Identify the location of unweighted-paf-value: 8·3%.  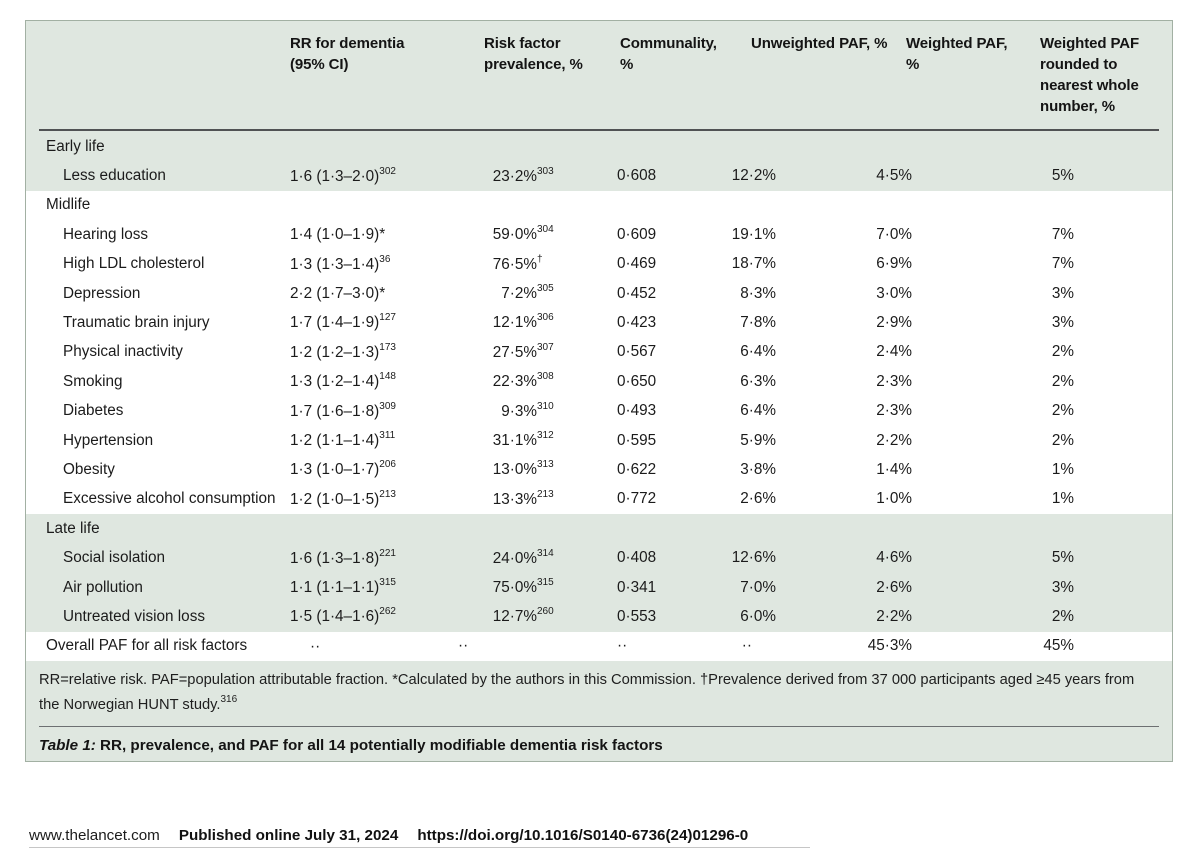
(758, 293).